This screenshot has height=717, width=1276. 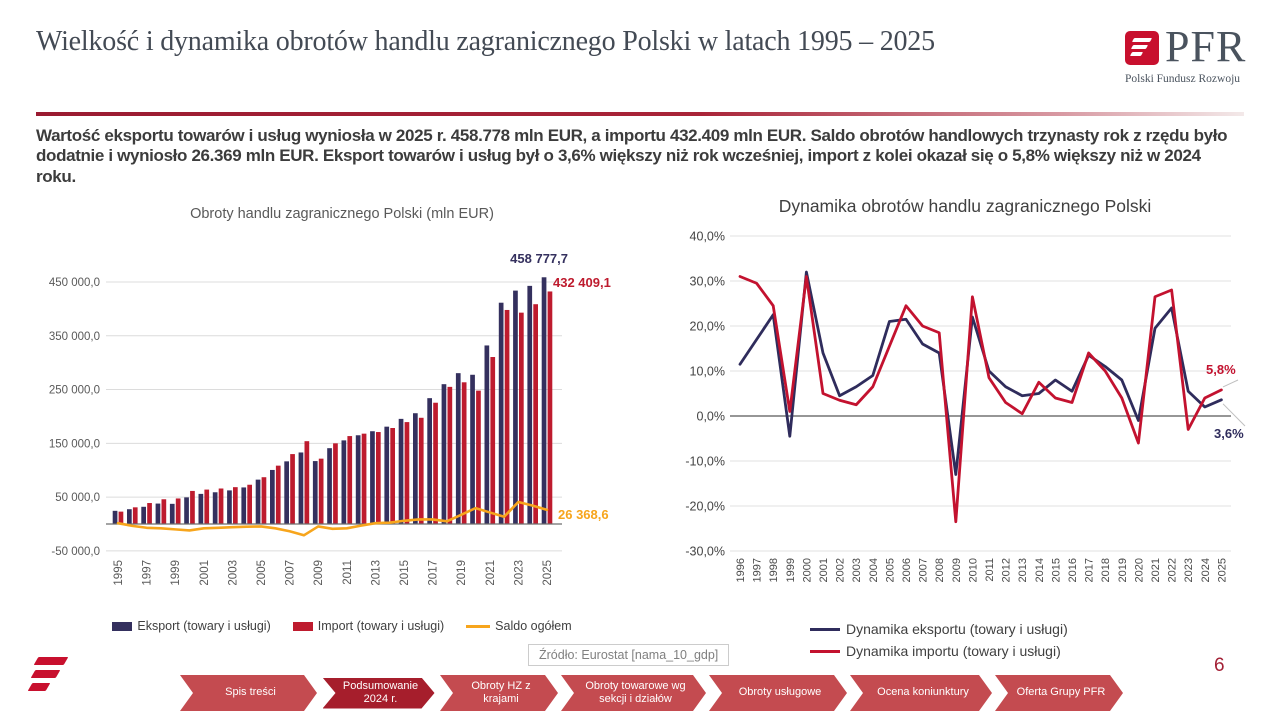 What do you see at coordinates (491, 573) in the screenshot?
I see `svg-text: 2021` at bounding box center [491, 573].